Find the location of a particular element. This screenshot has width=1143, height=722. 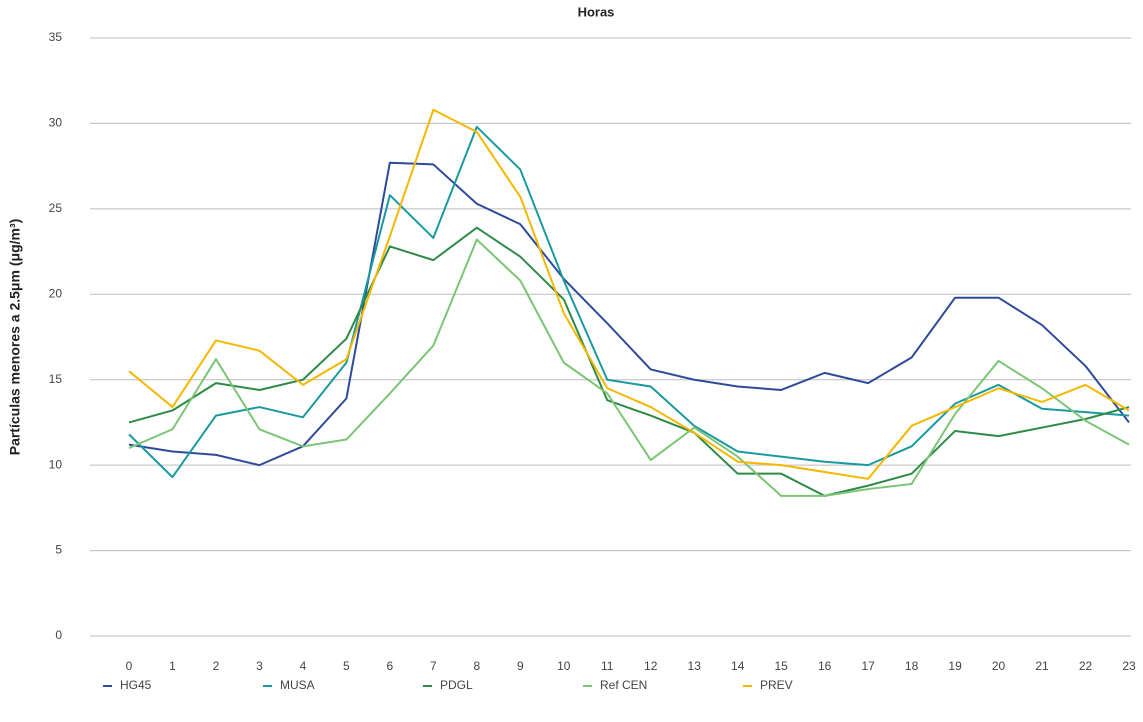

legend-label: PDGL is located at coordinates (456, 685).